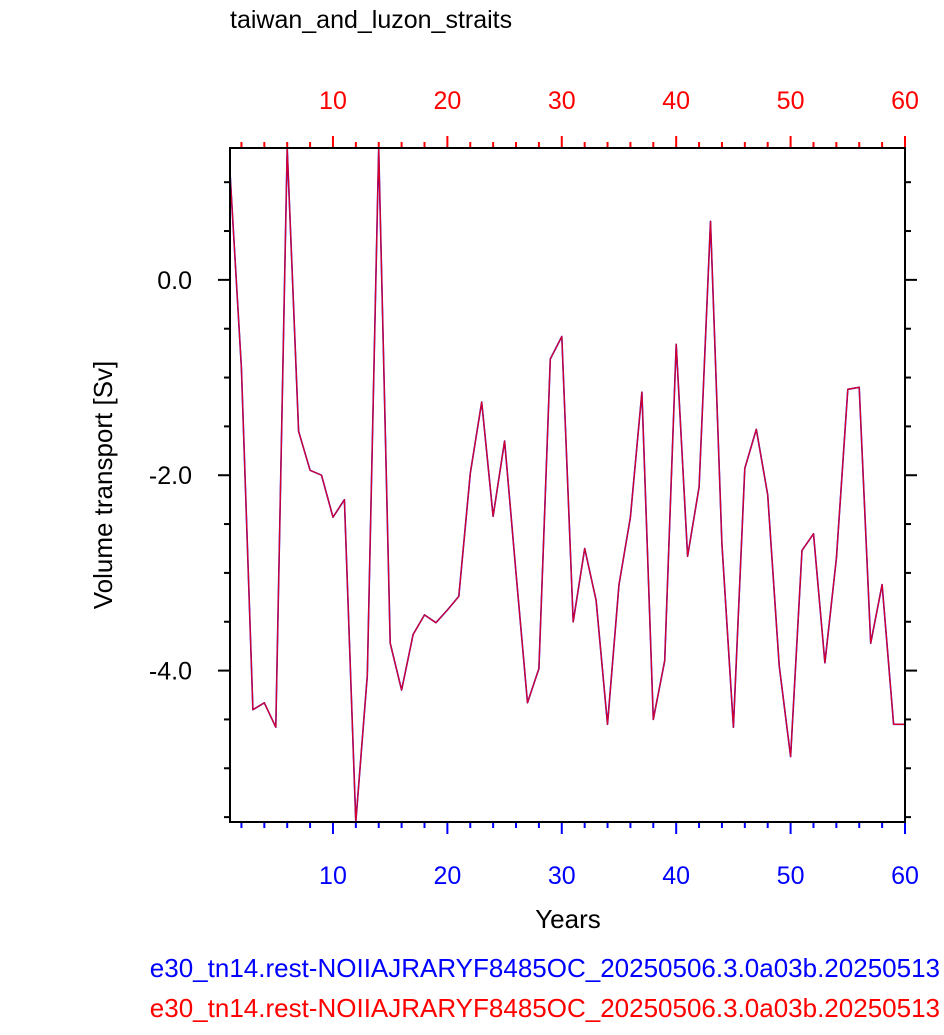  What do you see at coordinates (371, 20) in the screenshot?
I see `chart-title: taiwan_and_luzon_straits` at bounding box center [371, 20].